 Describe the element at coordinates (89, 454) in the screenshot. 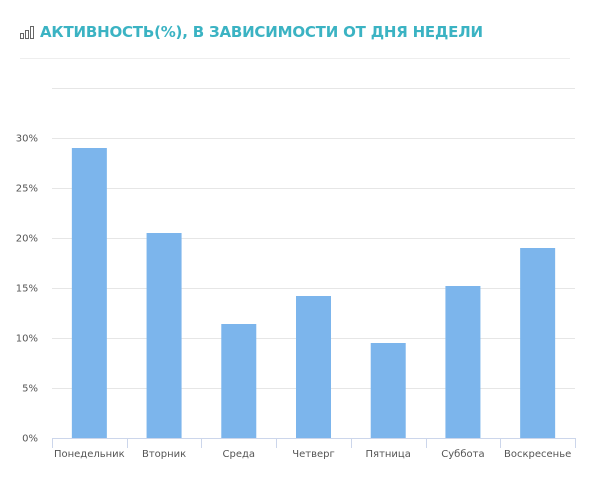

I see `x-tick-label: Понедельник` at that location.